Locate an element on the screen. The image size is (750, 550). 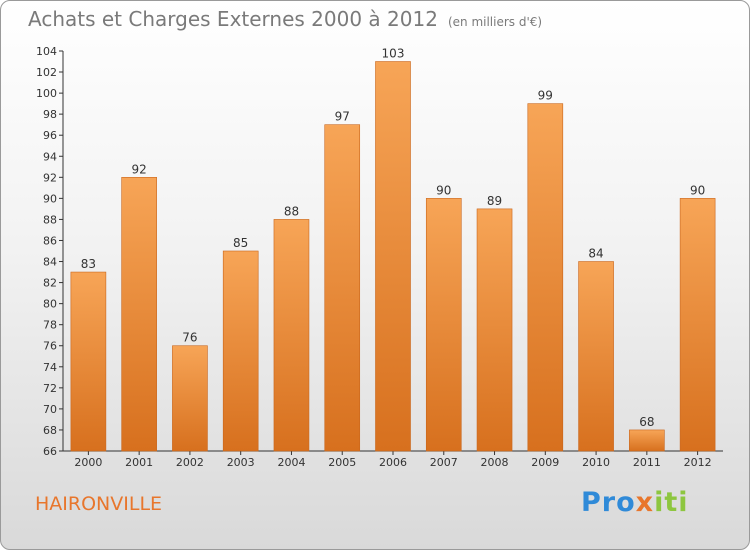
logo-part-1: Pro is located at coordinates (608, 502).